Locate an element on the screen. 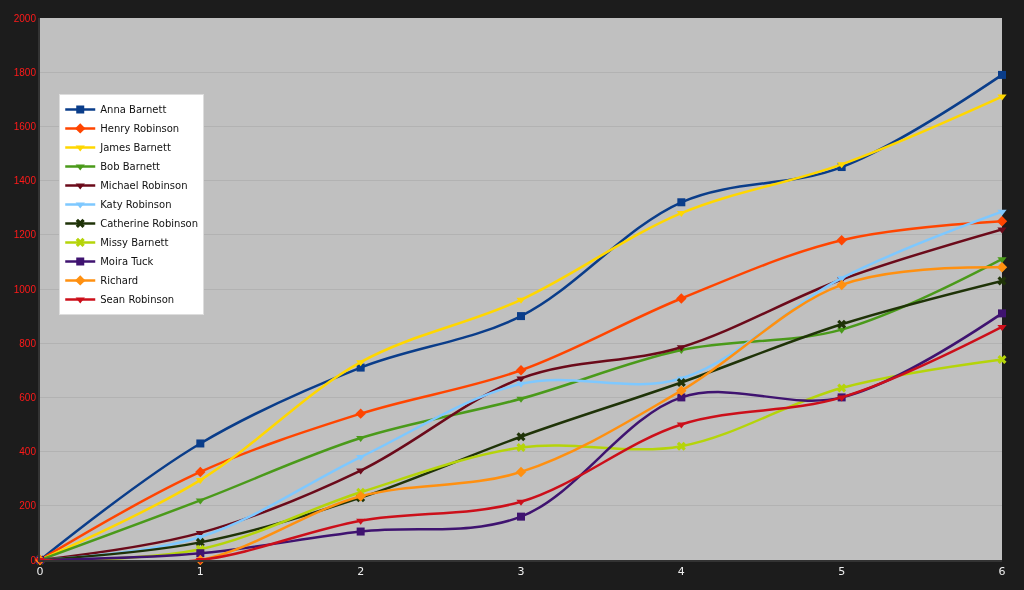  y-tick-label: 400 is located at coordinates (28, 452).